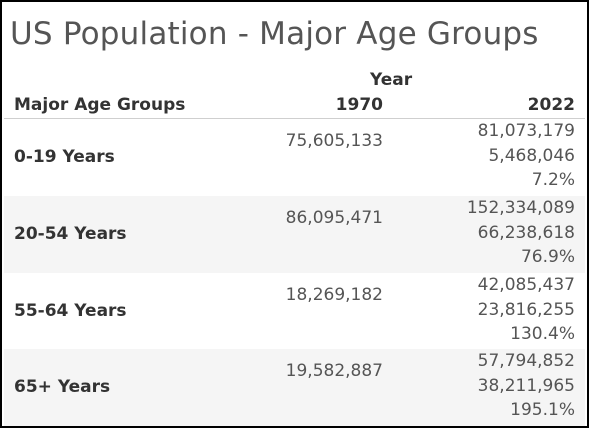 This screenshot has width=589, height=428. What do you see at coordinates (553, 180) in the screenshot?
I see `cell-2022-percent-change: 7.2%` at bounding box center [553, 180].